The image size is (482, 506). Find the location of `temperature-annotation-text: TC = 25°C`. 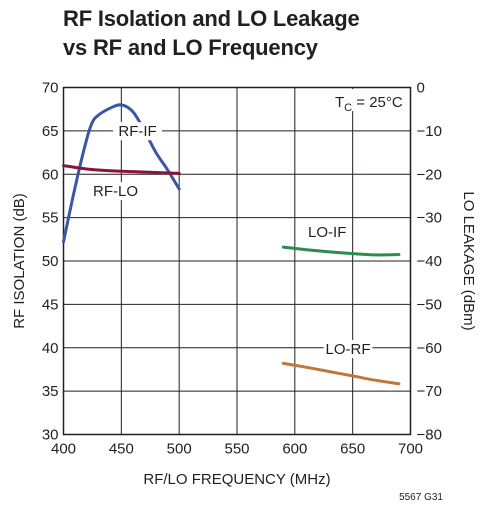

temperature-annotation-text: TC = 25°C is located at coordinates (369, 104).